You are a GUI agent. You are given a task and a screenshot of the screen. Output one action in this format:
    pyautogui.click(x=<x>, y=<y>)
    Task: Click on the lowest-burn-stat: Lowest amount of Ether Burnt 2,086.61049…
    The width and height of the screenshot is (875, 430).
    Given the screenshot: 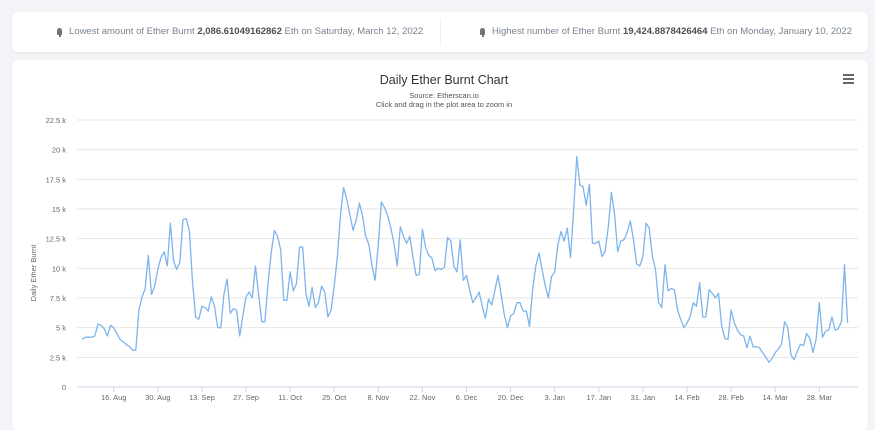 What is the action you would take?
    pyautogui.click(x=240, y=32)
    